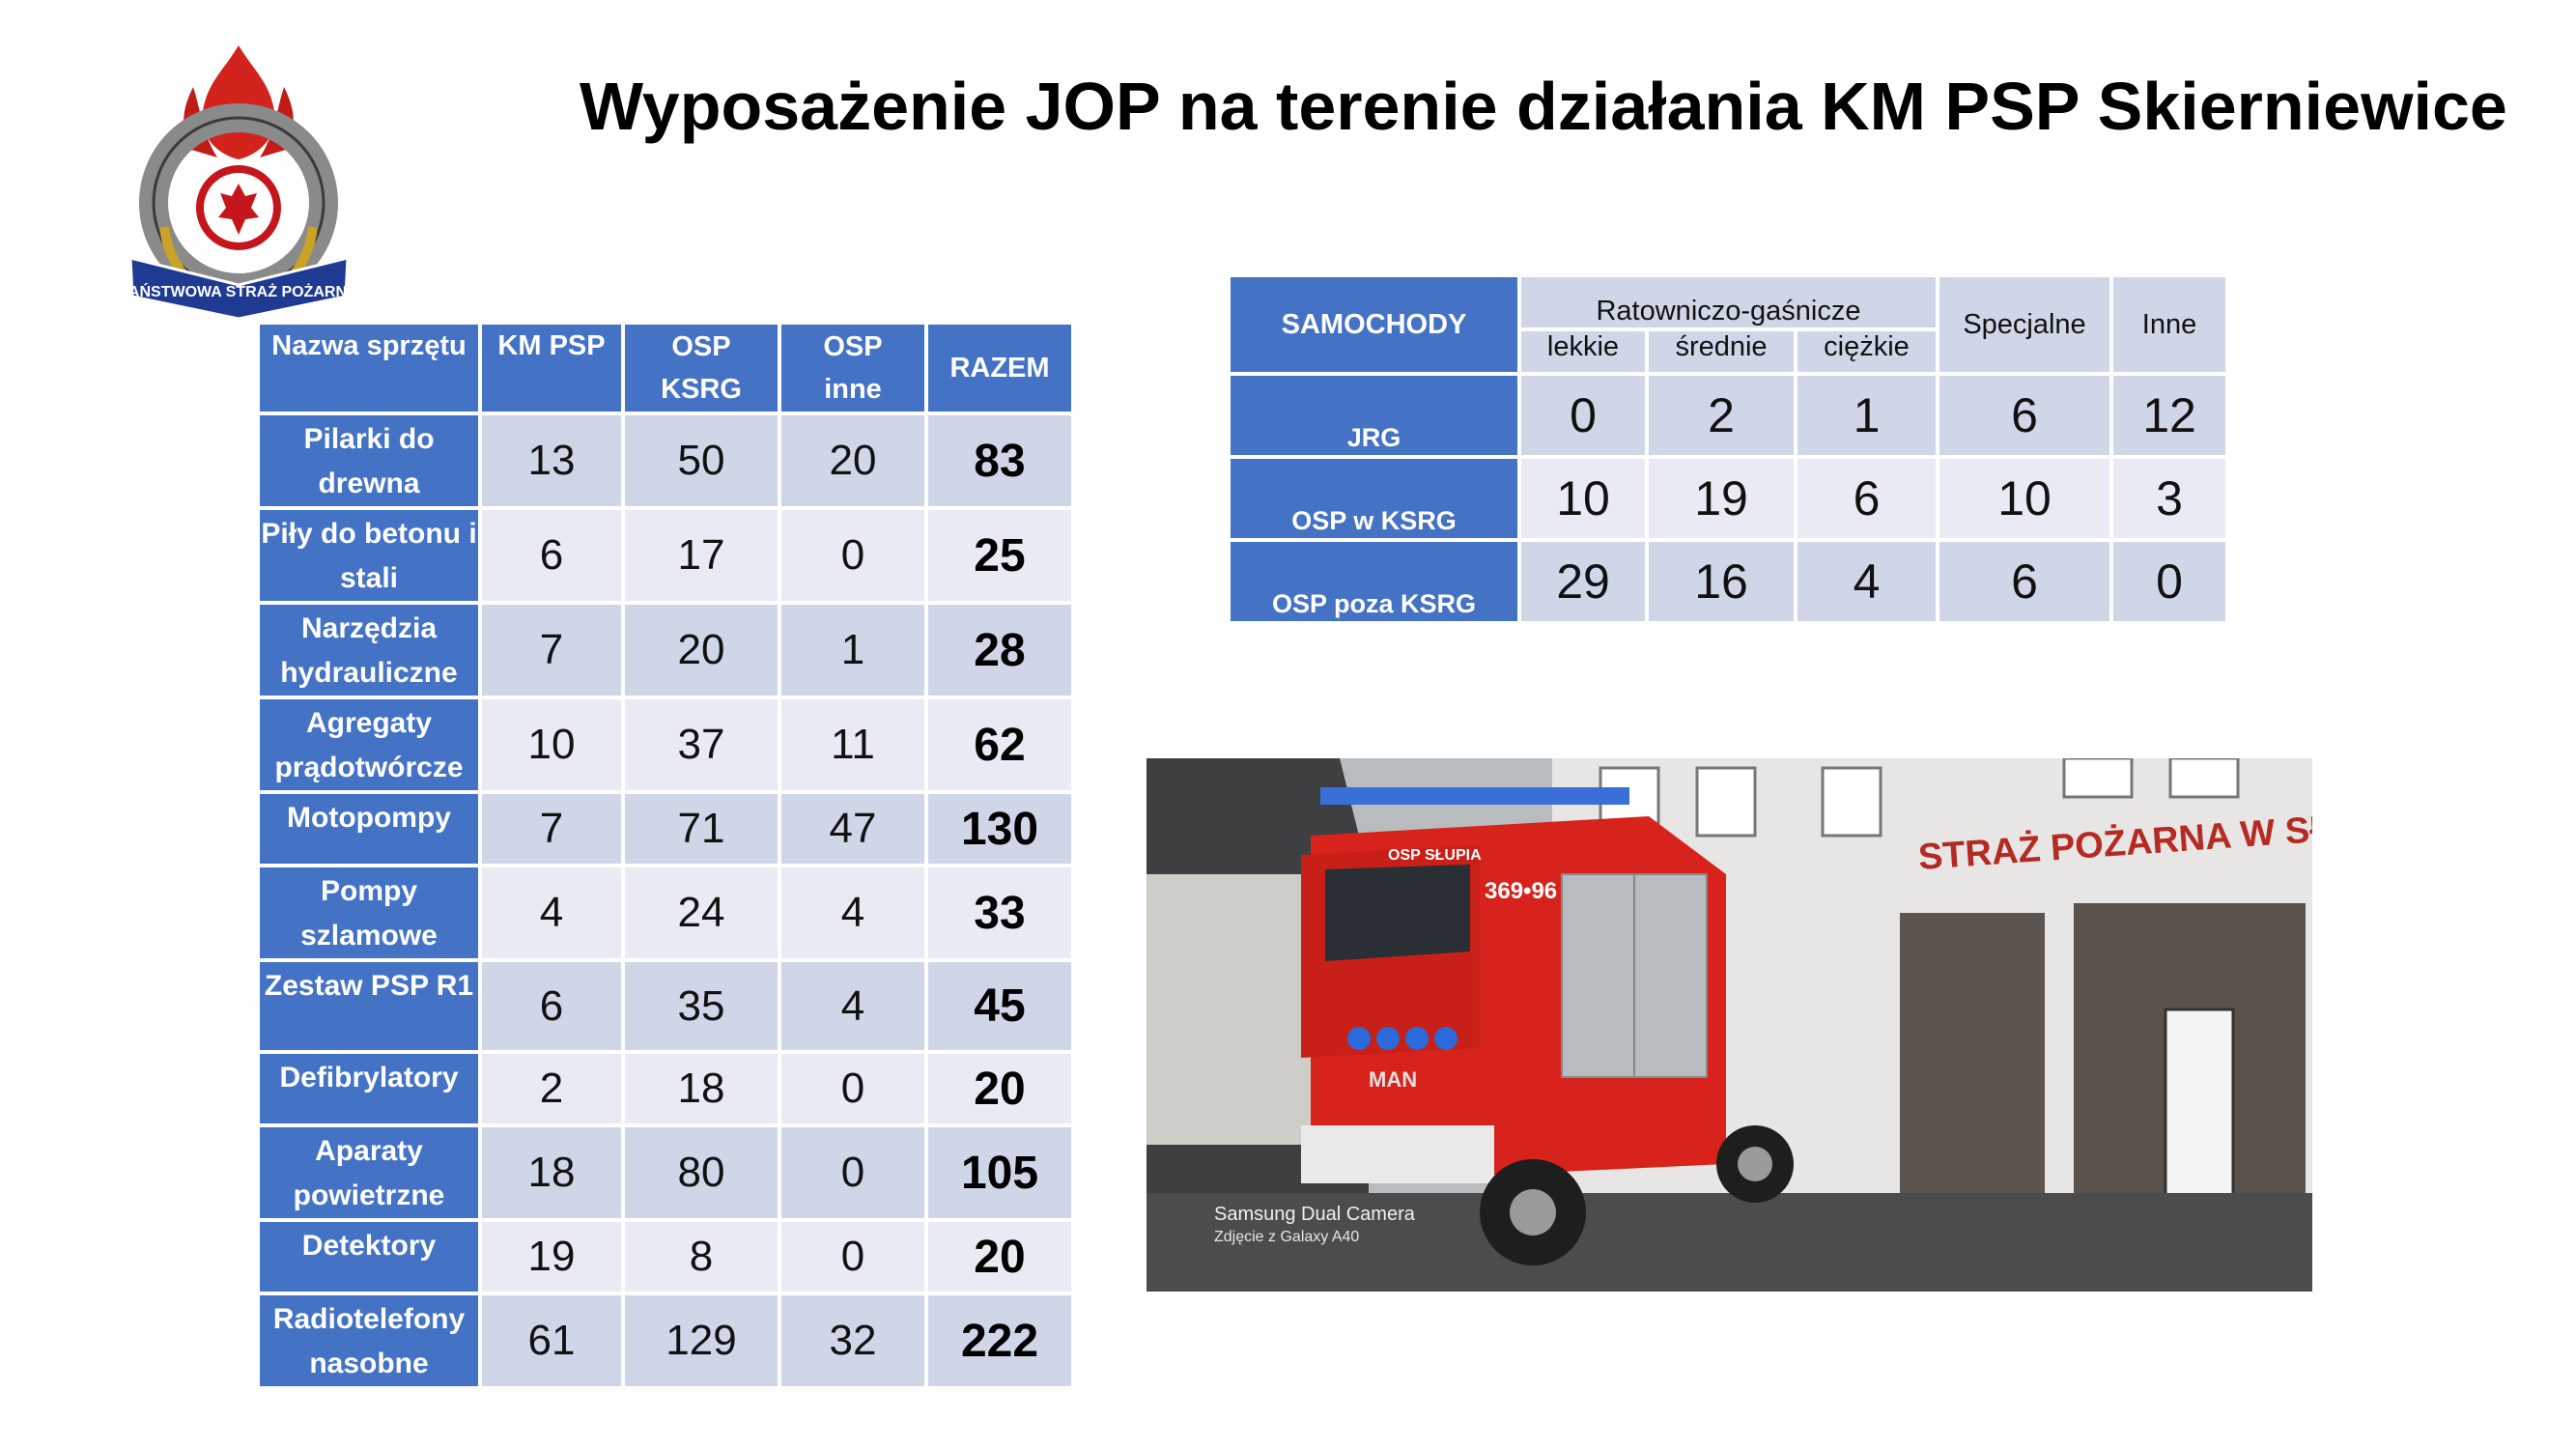  What do you see at coordinates (1521, 891) in the screenshot?
I see `truck-number: 369•96` at bounding box center [1521, 891].